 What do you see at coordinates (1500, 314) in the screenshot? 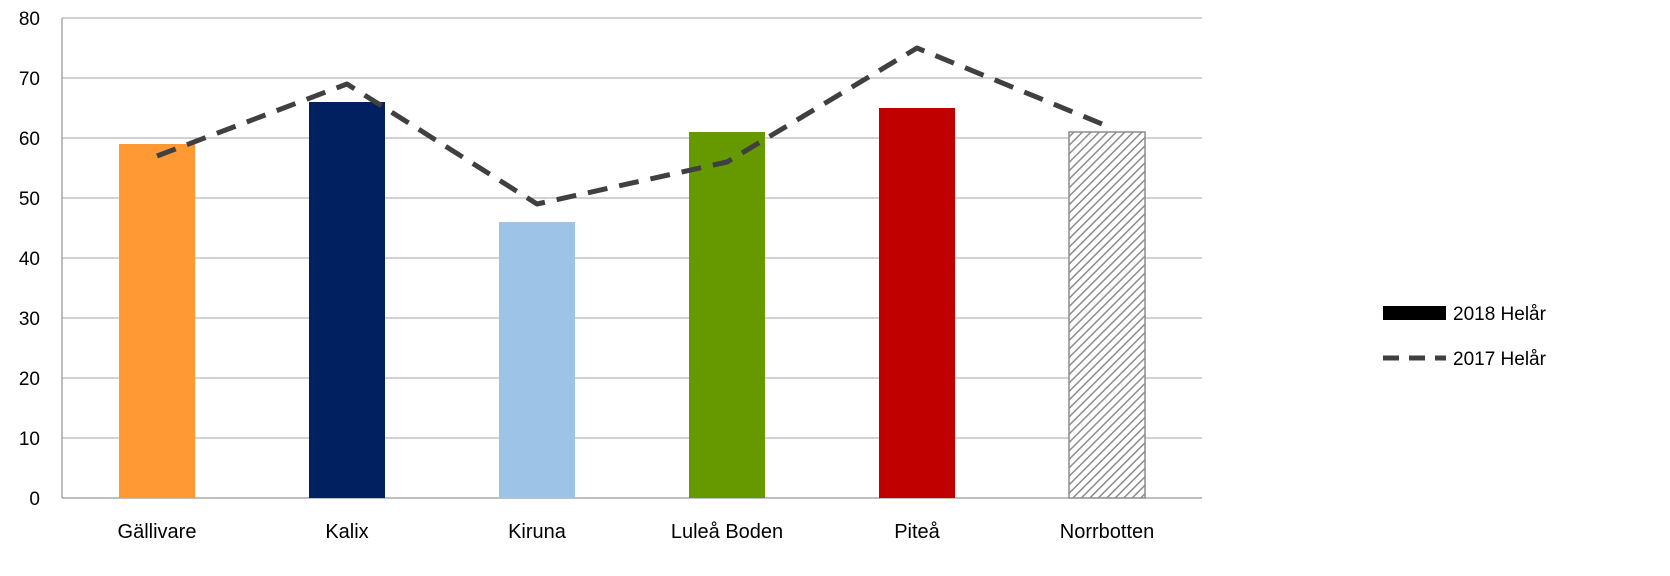
I see `legend-label: 2018 Helår` at bounding box center [1500, 314].